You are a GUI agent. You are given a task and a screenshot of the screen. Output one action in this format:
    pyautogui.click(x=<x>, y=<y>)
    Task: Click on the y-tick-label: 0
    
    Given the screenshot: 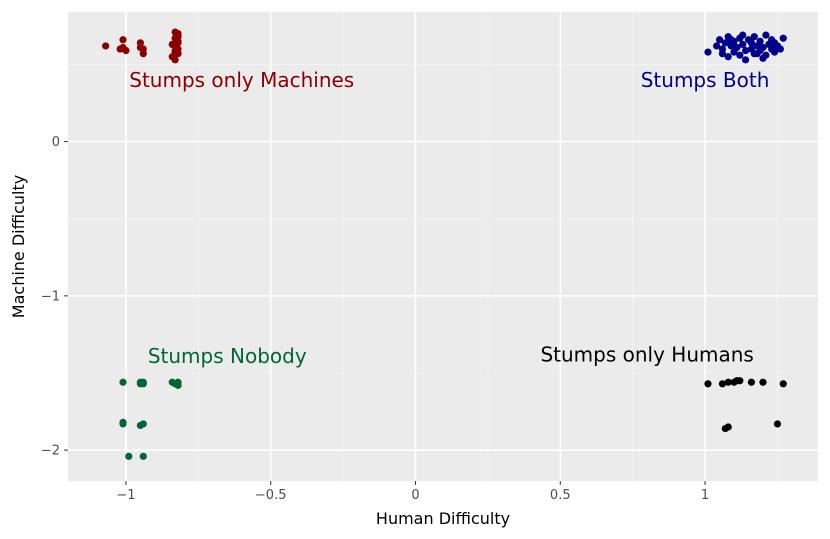 What is the action you would take?
    pyautogui.click(x=56, y=142)
    